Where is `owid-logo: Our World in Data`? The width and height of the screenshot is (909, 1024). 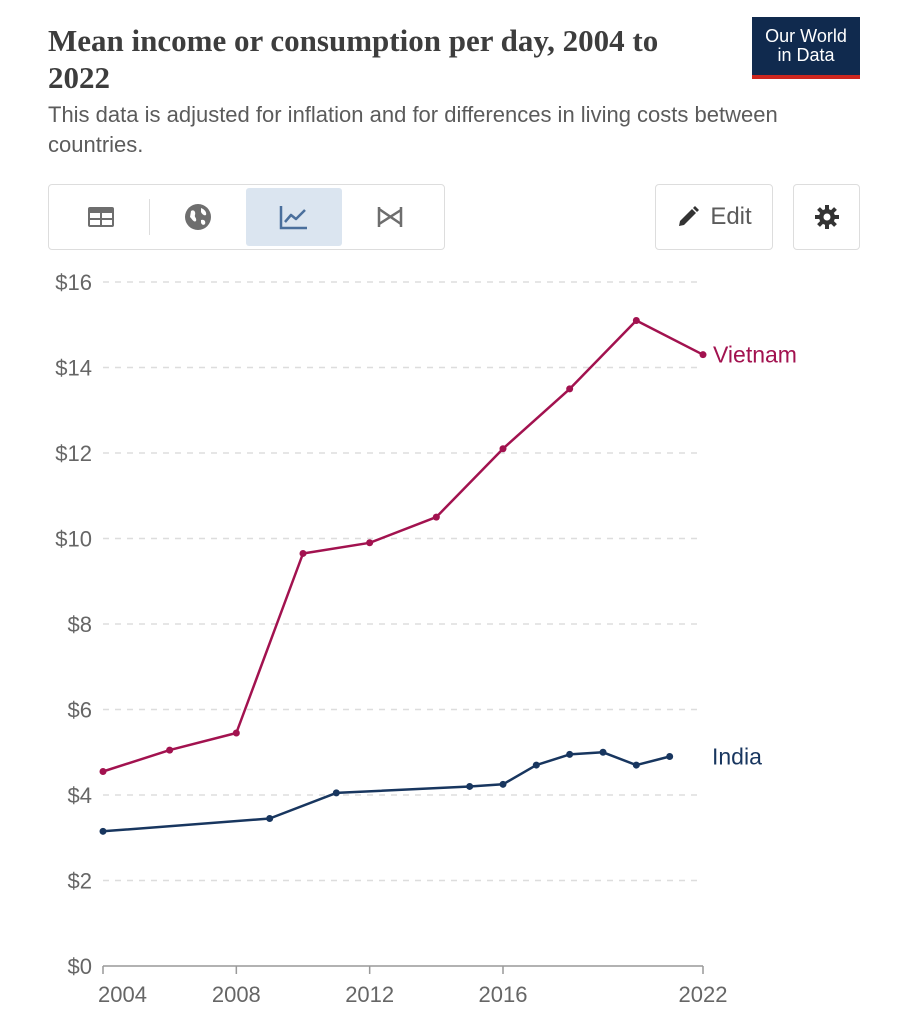 owid-logo: Our World in Data is located at coordinates (806, 48).